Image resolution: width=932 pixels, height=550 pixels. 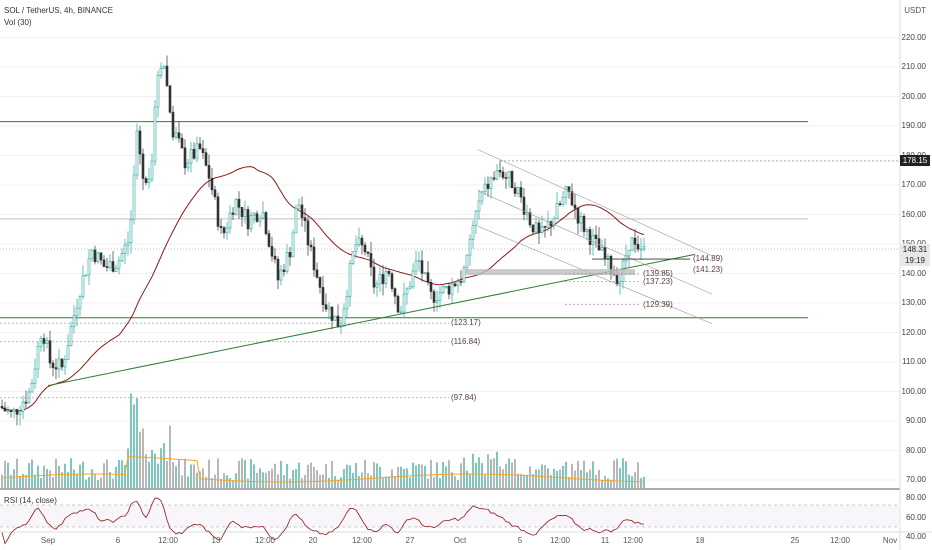 What do you see at coordinates (520, 540) in the screenshot?
I see `time-tick-label: 5` at bounding box center [520, 540].